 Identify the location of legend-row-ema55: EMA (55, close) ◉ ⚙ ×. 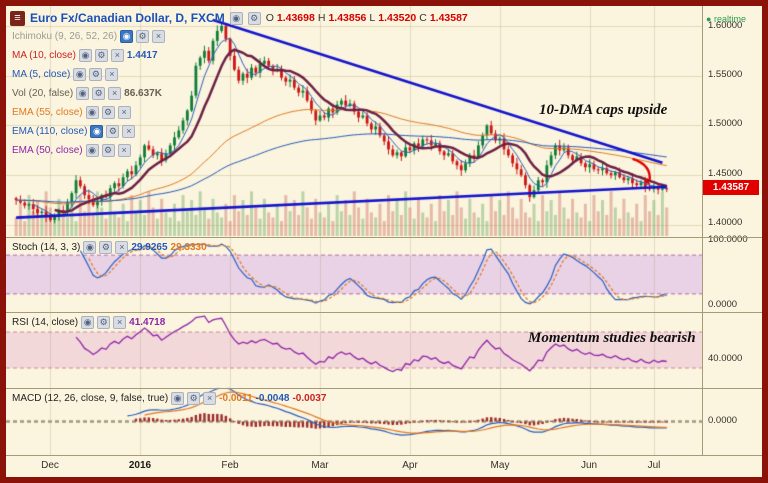
(71, 112).